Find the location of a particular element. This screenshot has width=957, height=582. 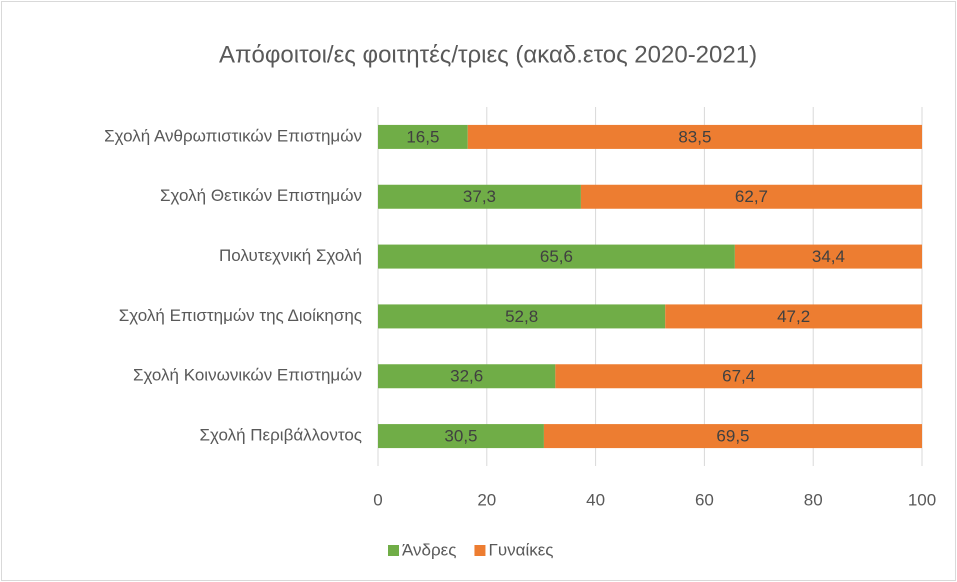

data-label: 37,3 is located at coordinates (479, 196).